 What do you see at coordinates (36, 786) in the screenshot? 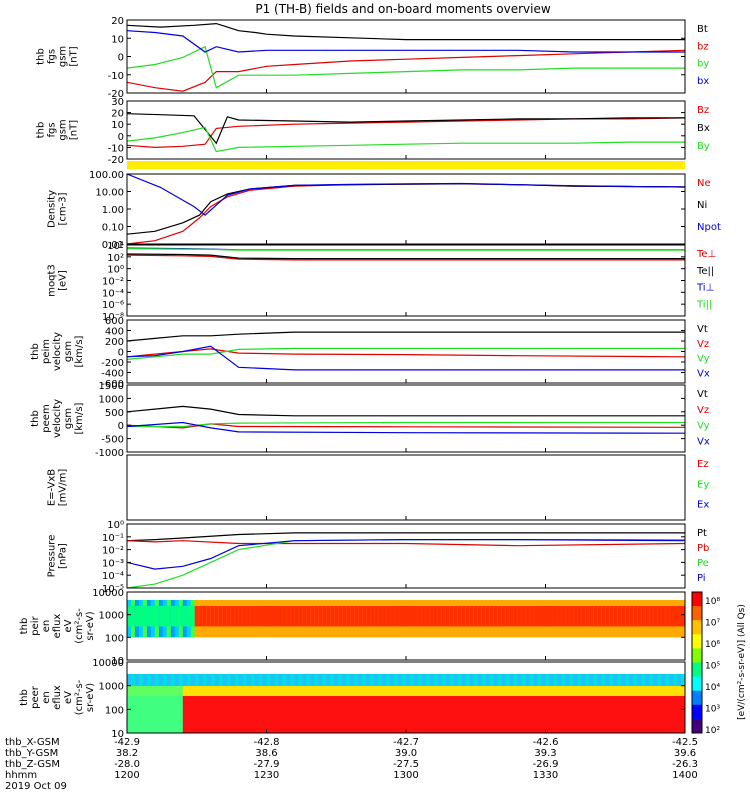
I see `date-label: 2019 Oct 09` at bounding box center [36, 786].